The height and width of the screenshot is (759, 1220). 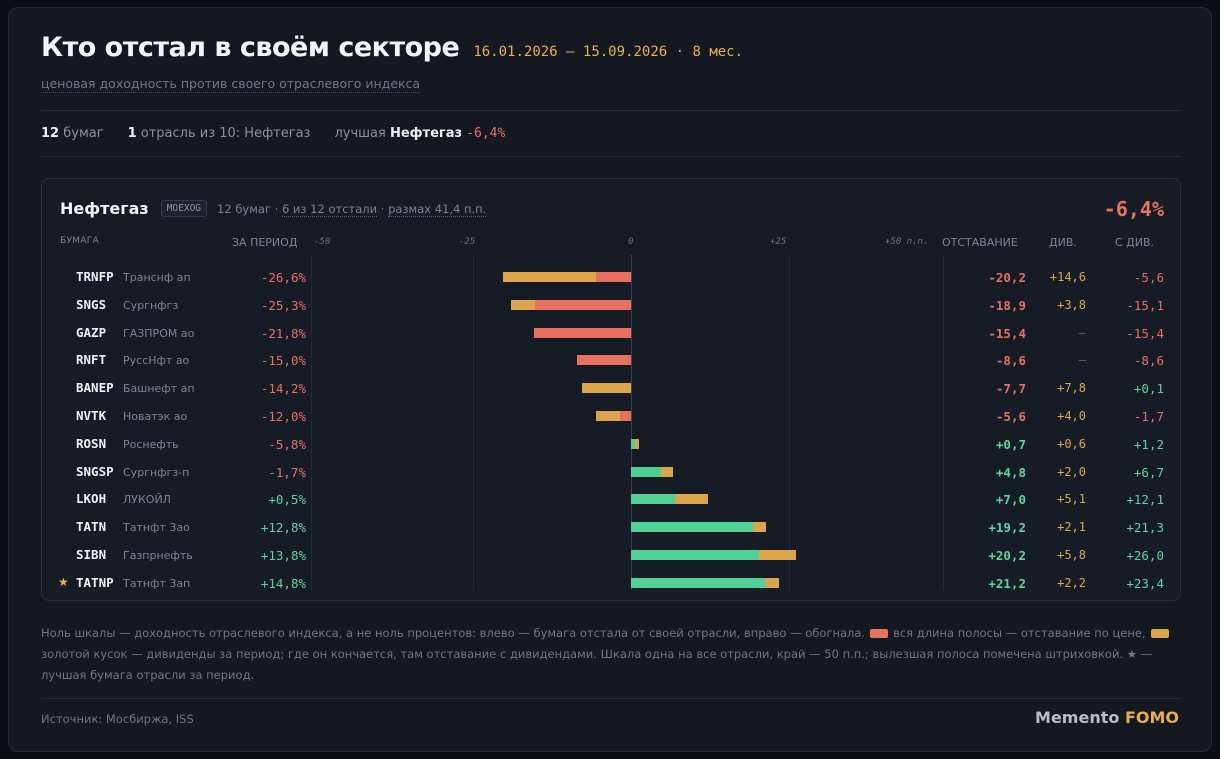 What do you see at coordinates (159, 333) in the screenshot?
I see `security-name: ГАЗПРОМ ао` at bounding box center [159, 333].